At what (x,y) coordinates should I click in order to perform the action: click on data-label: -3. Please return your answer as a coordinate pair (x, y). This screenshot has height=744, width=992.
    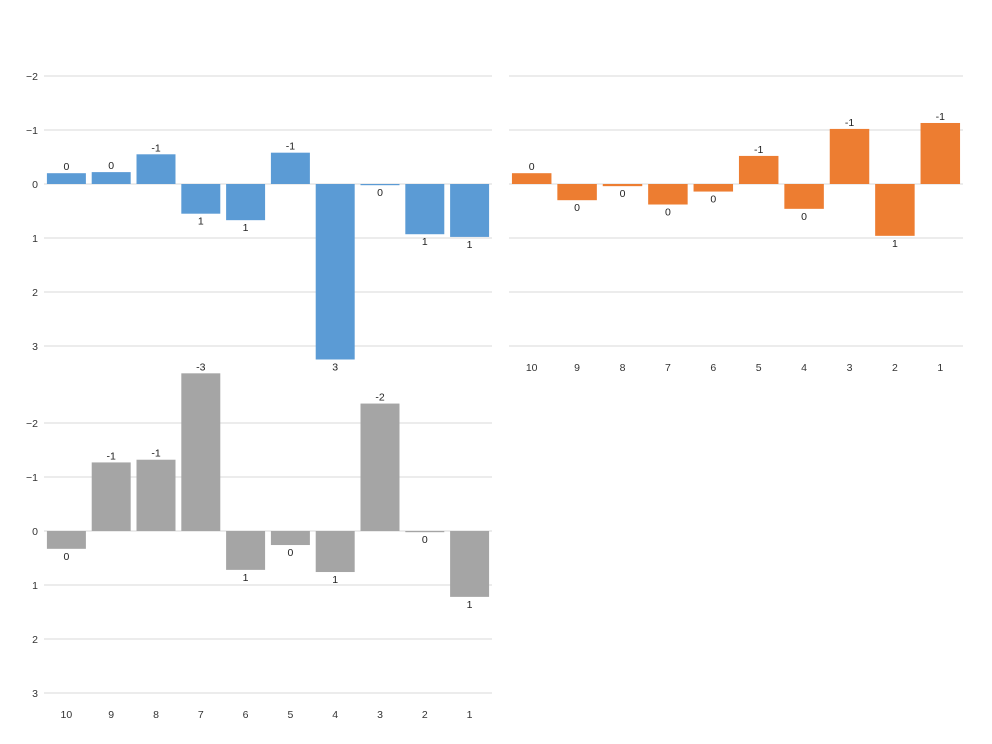
    Looking at the image, I should click on (200, 367).